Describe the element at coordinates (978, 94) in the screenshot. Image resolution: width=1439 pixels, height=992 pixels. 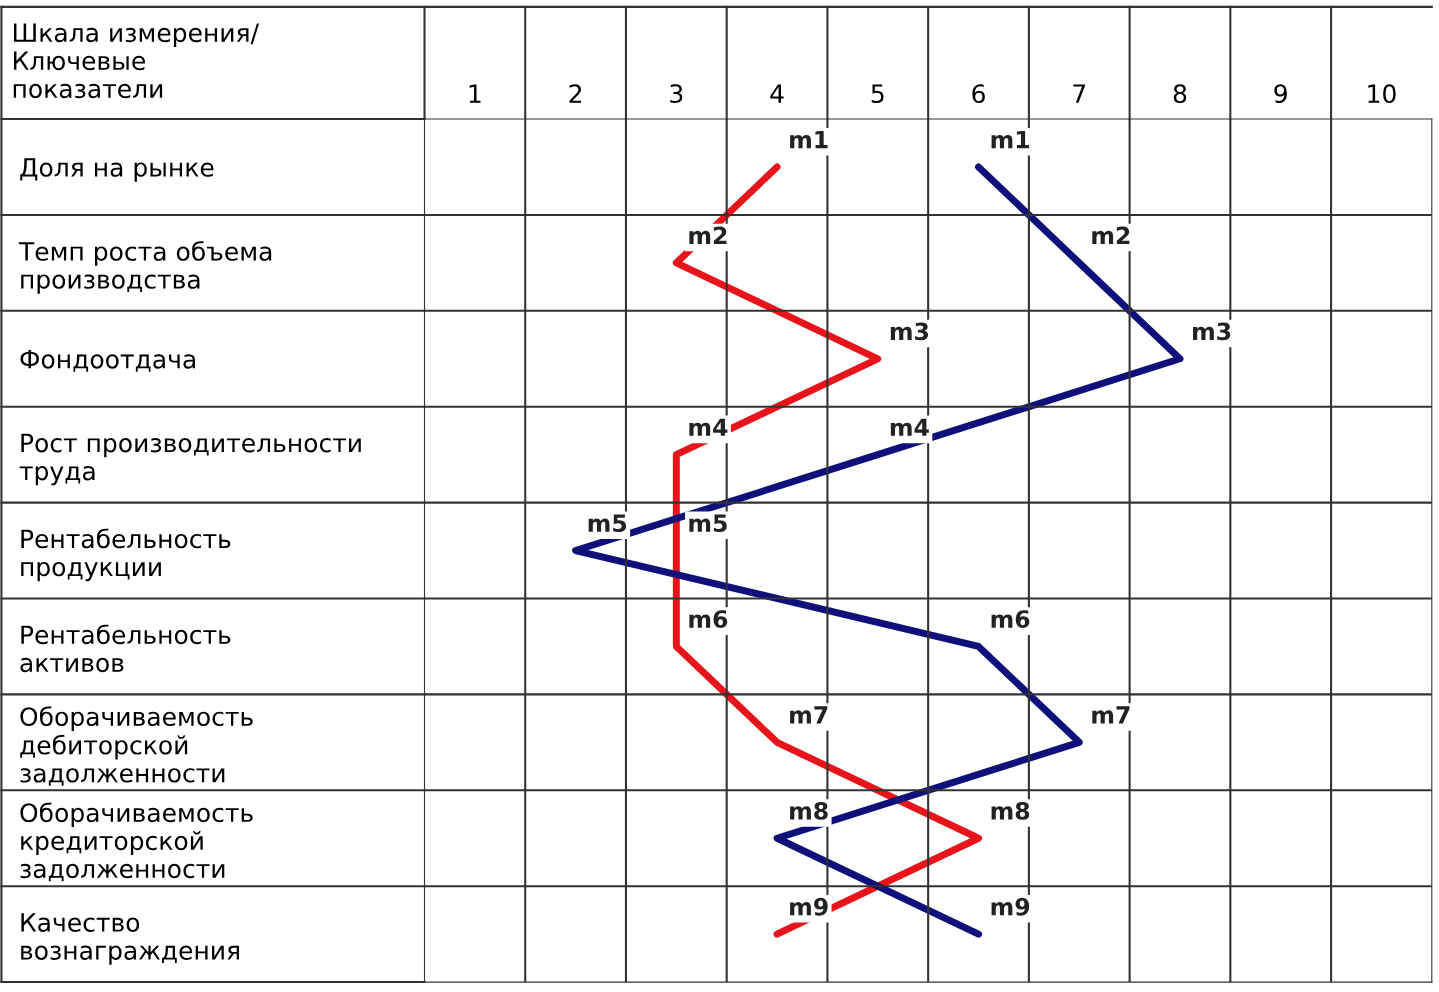
I see `x-tick-label: 6` at that location.